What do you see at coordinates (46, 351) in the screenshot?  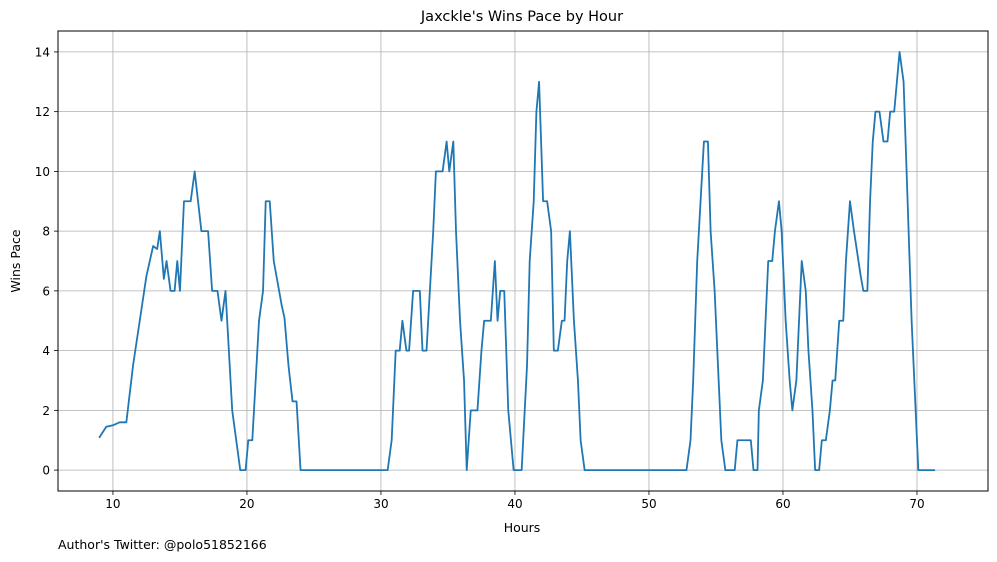 I see `y-tick-label: 4` at bounding box center [46, 351].